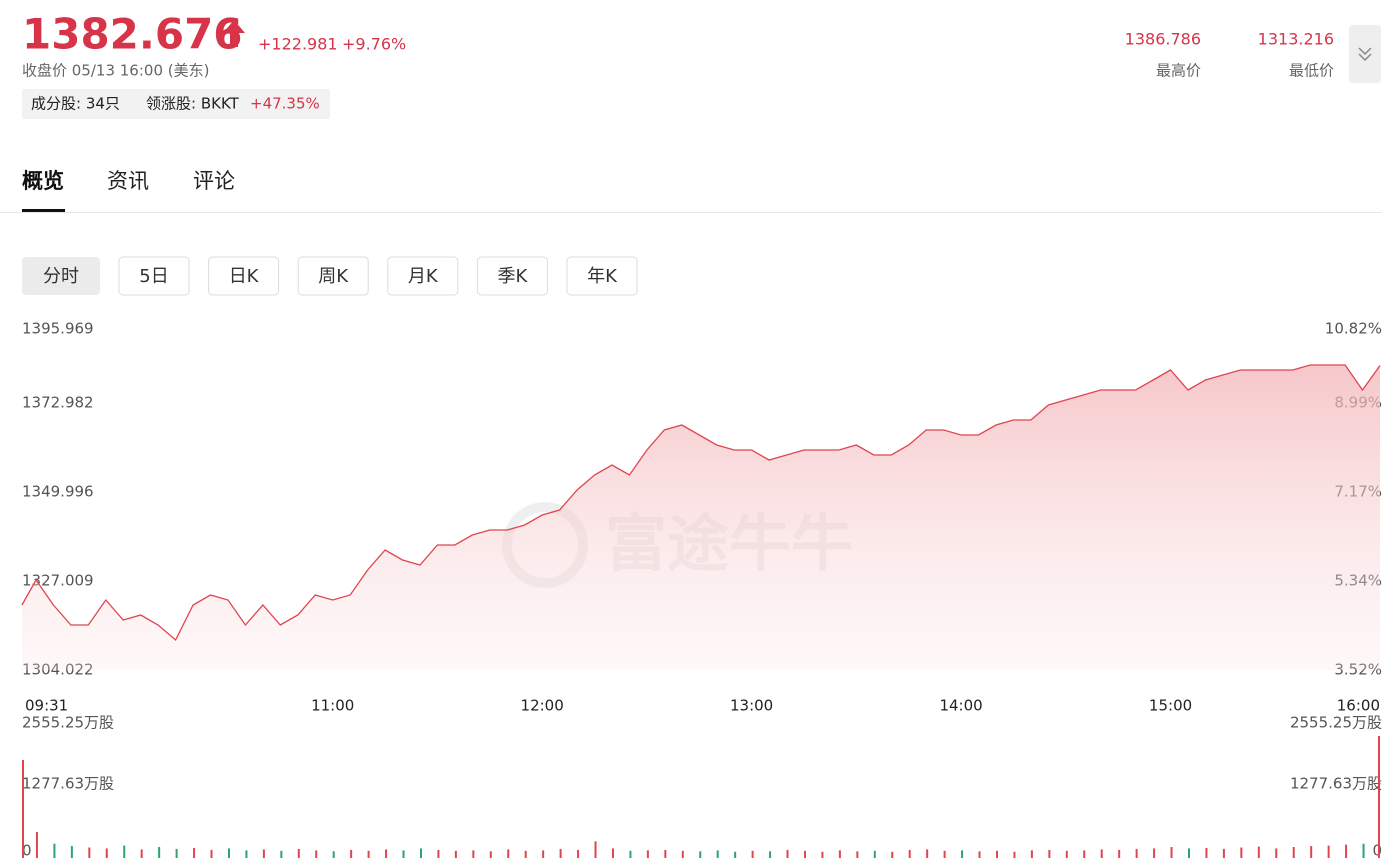 The image size is (1400, 868). What do you see at coordinates (1365, 54) in the screenshot?
I see `expand-button` at bounding box center [1365, 54].